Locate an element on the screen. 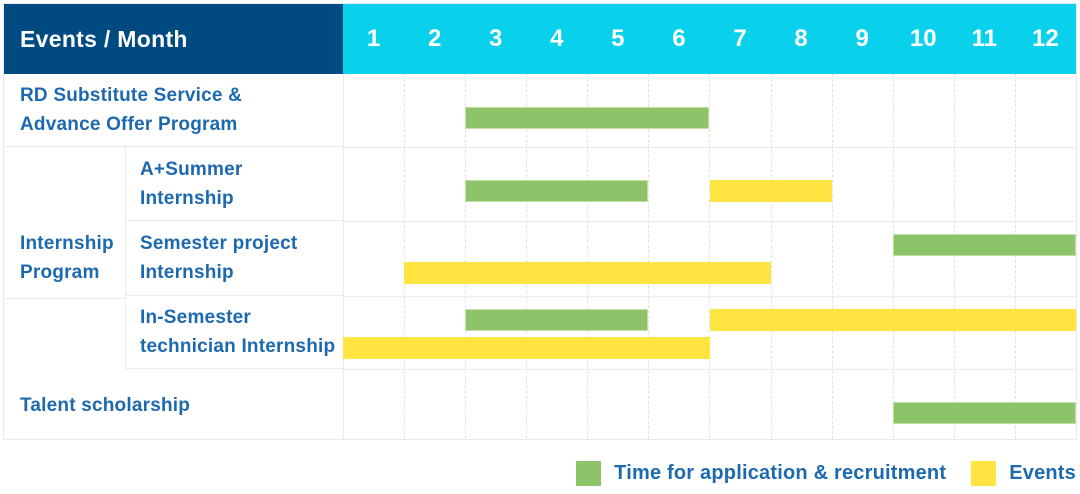  row-label-semester-project-internship: Semester project Internship is located at coordinates (234, 258).